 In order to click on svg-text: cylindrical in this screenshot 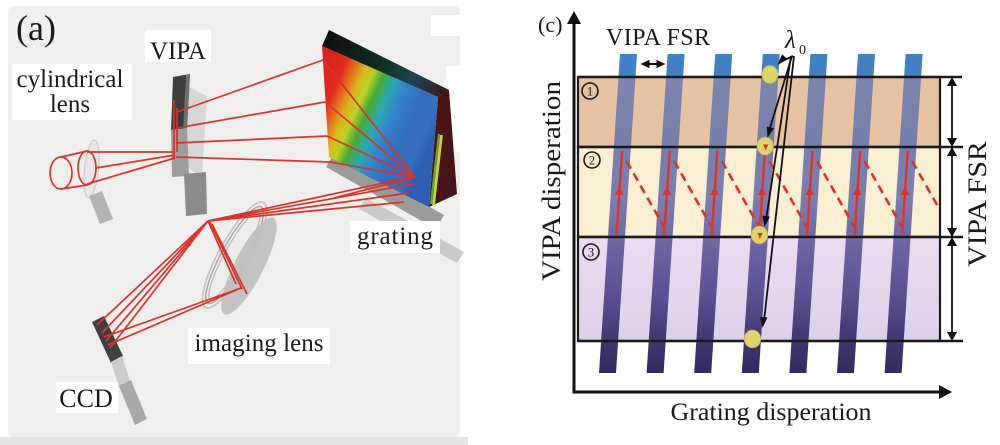, I will do `click(70, 79)`.